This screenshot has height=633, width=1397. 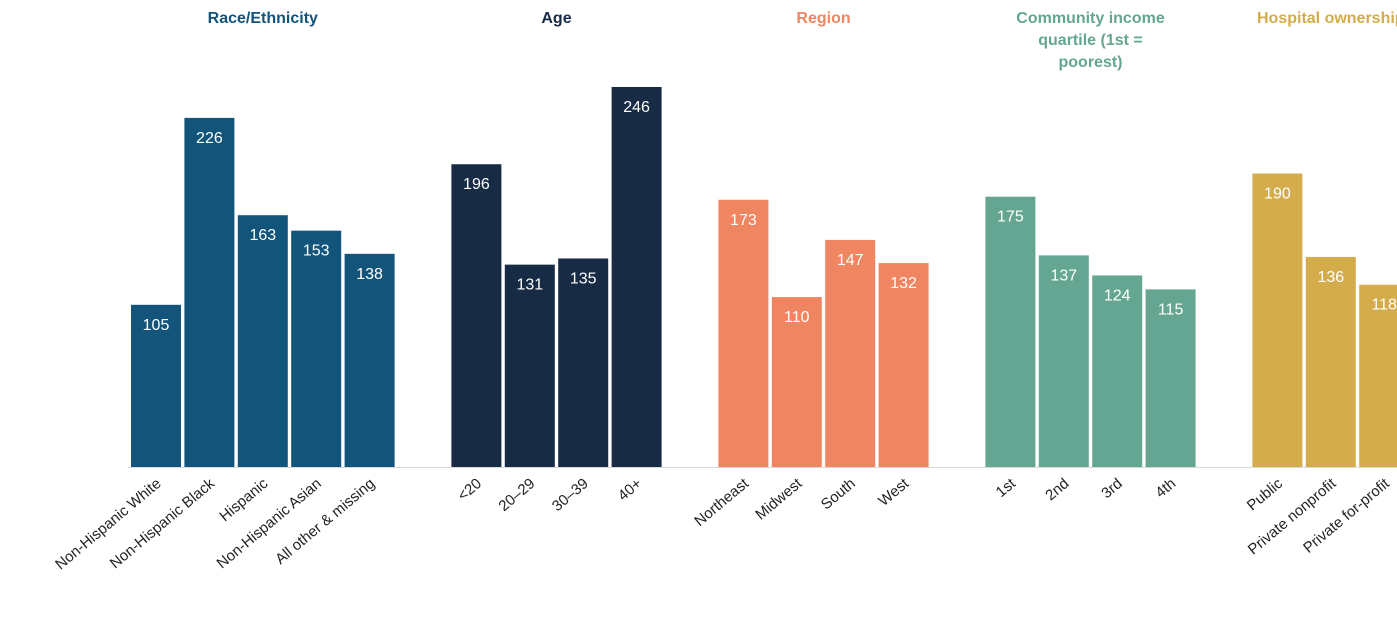 What do you see at coordinates (894, 492) in the screenshot?
I see `category-label: West` at bounding box center [894, 492].